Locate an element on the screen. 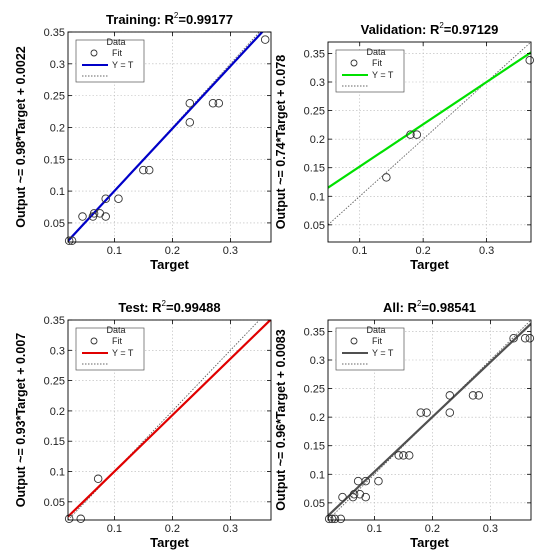 This screenshot has height=555, width=540. plot-title: Validation: R2=0.97129 is located at coordinates (430, 29).